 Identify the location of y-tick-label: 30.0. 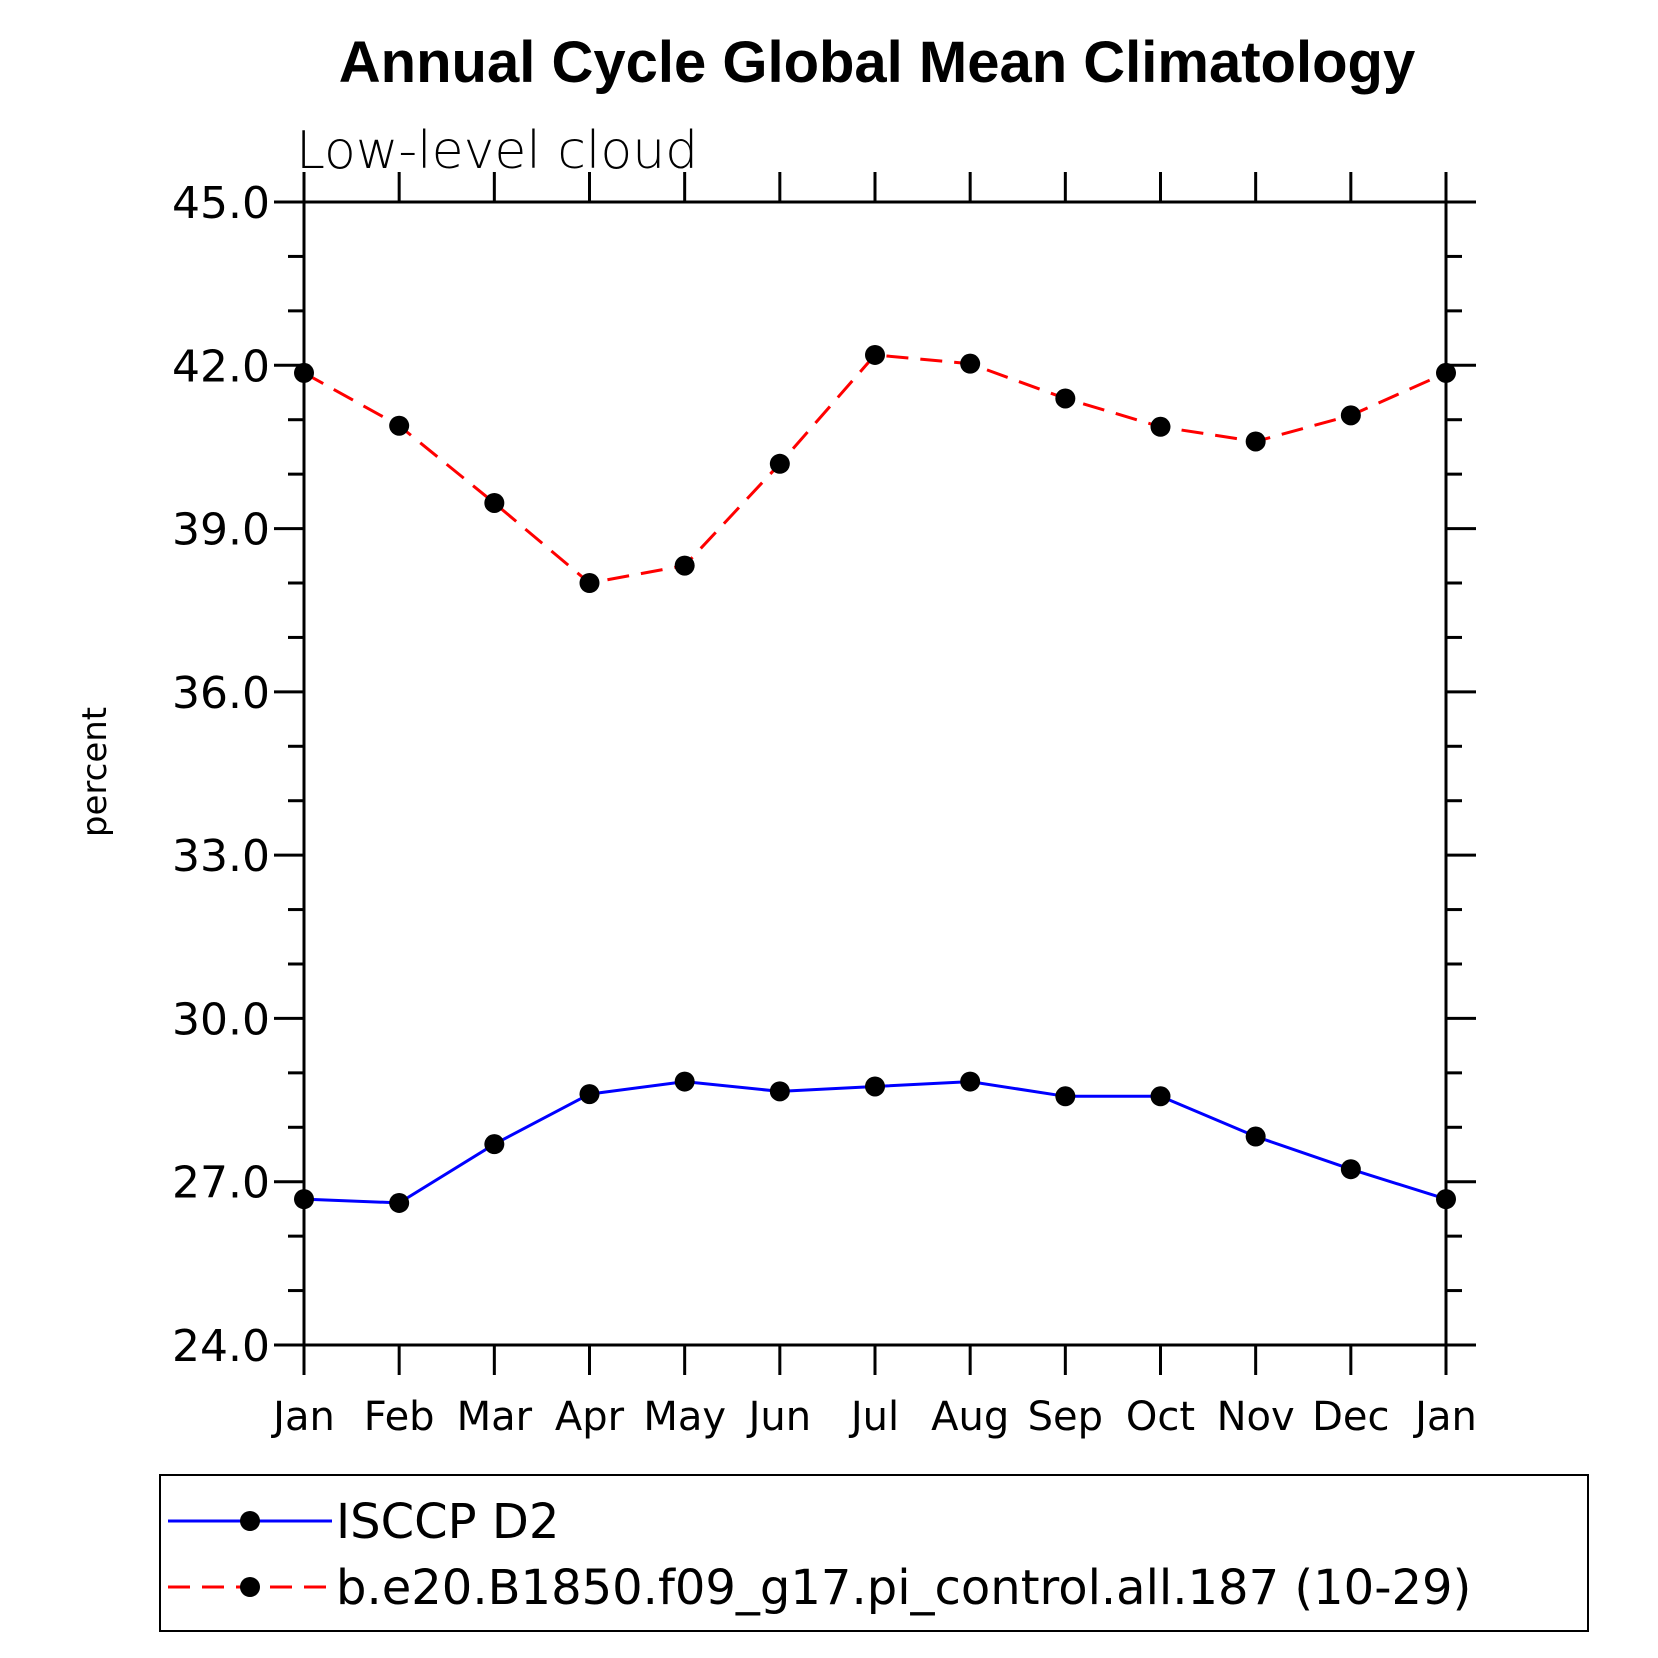
(221, 1019).